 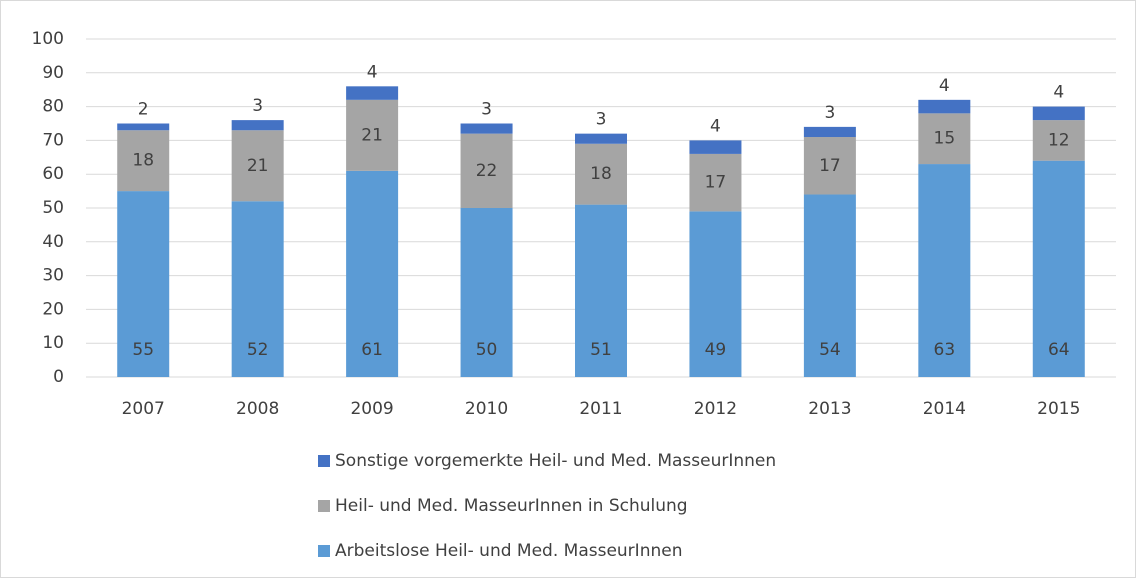 I want to click on data-label: 55, so click(x=143, y=350).